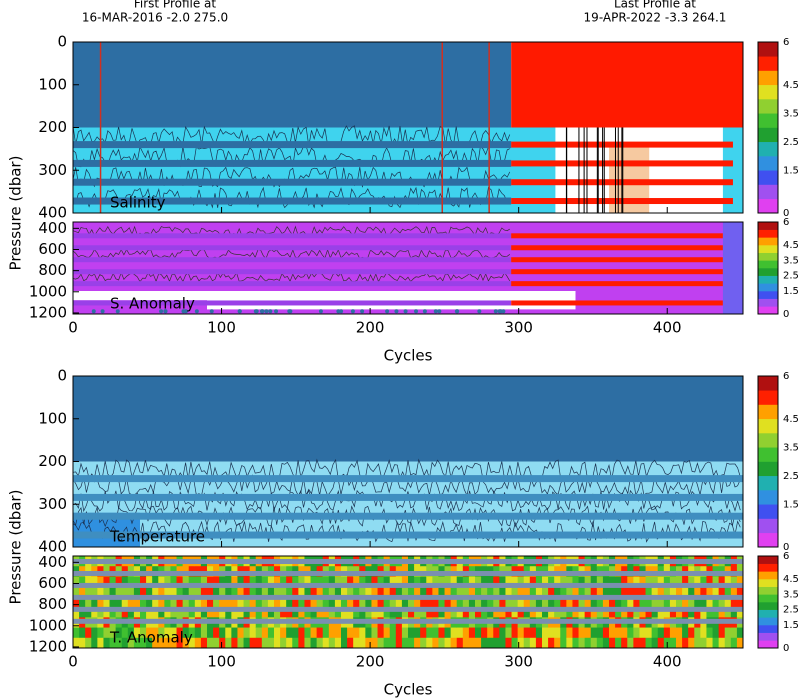  Describe the element at coordinates (791, 85) in the screenshot. I see `colorbar-label: 4.5` at that location.